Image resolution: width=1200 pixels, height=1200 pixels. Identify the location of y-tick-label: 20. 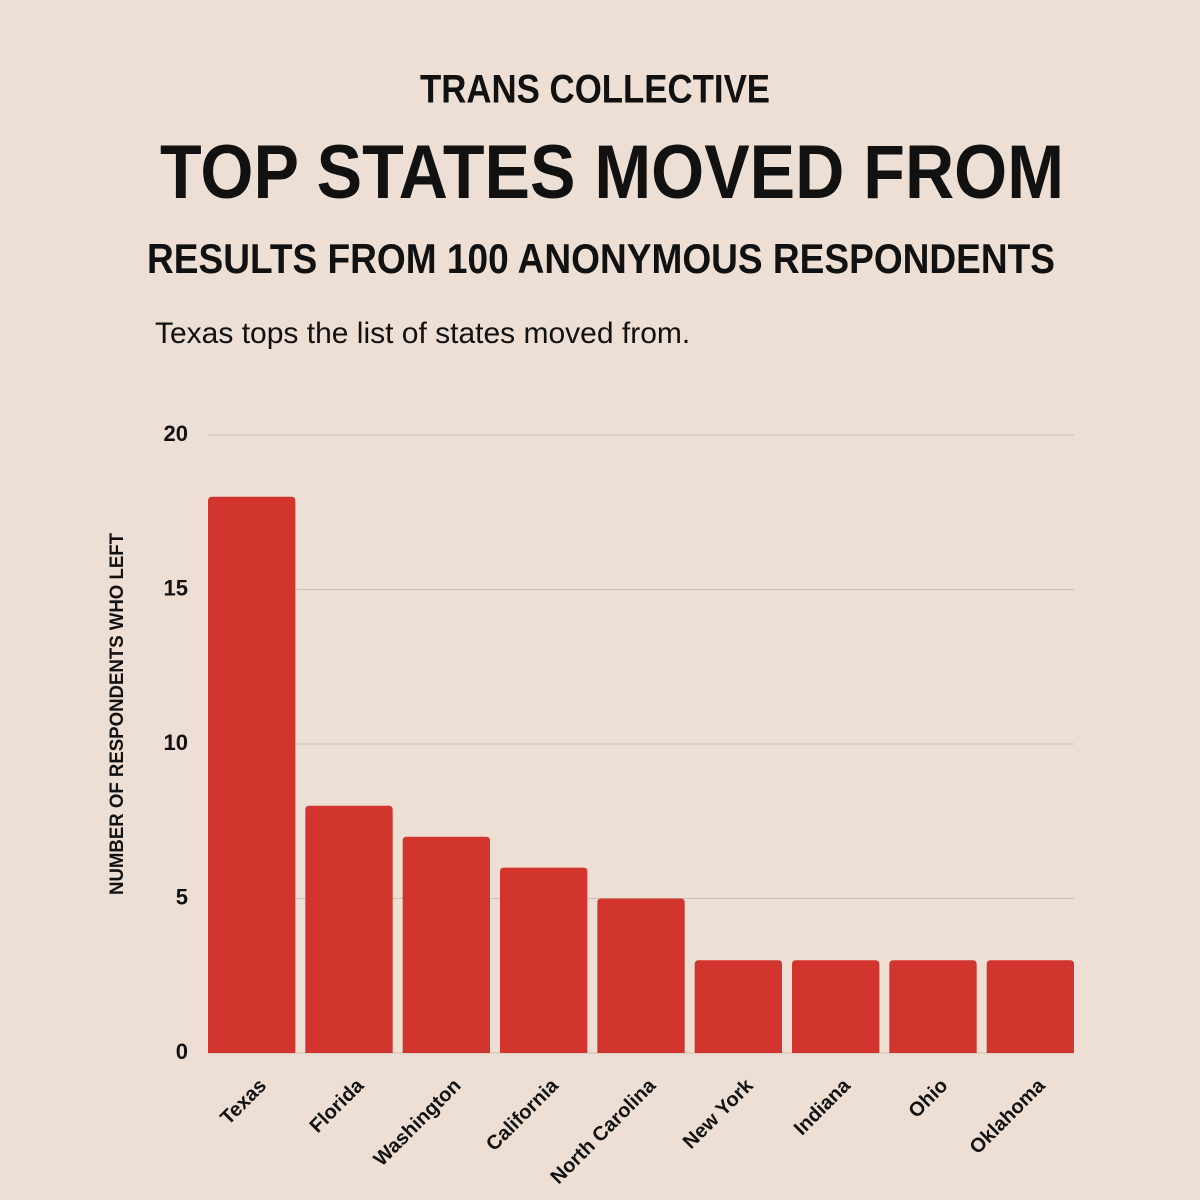
(176, 433).